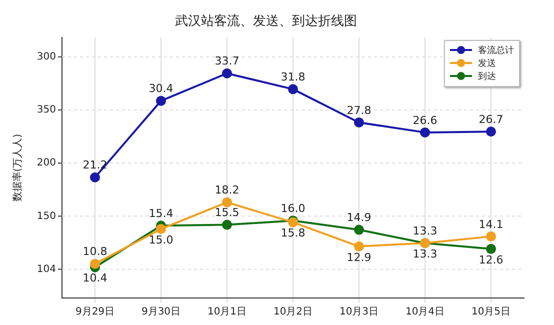  What do you see at coordinates (491, 312) in the screenshot?
I see `x-tick-label: 10月5日` at bounding box center [491, 312].